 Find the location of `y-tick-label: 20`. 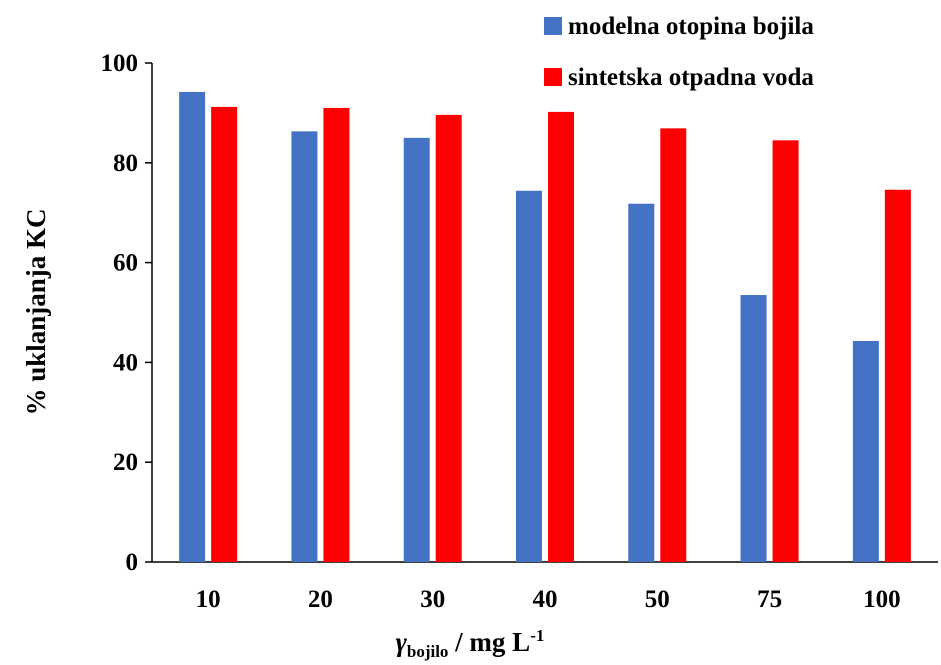

y-tick-label: 20 is located at coordinates (125, 462).